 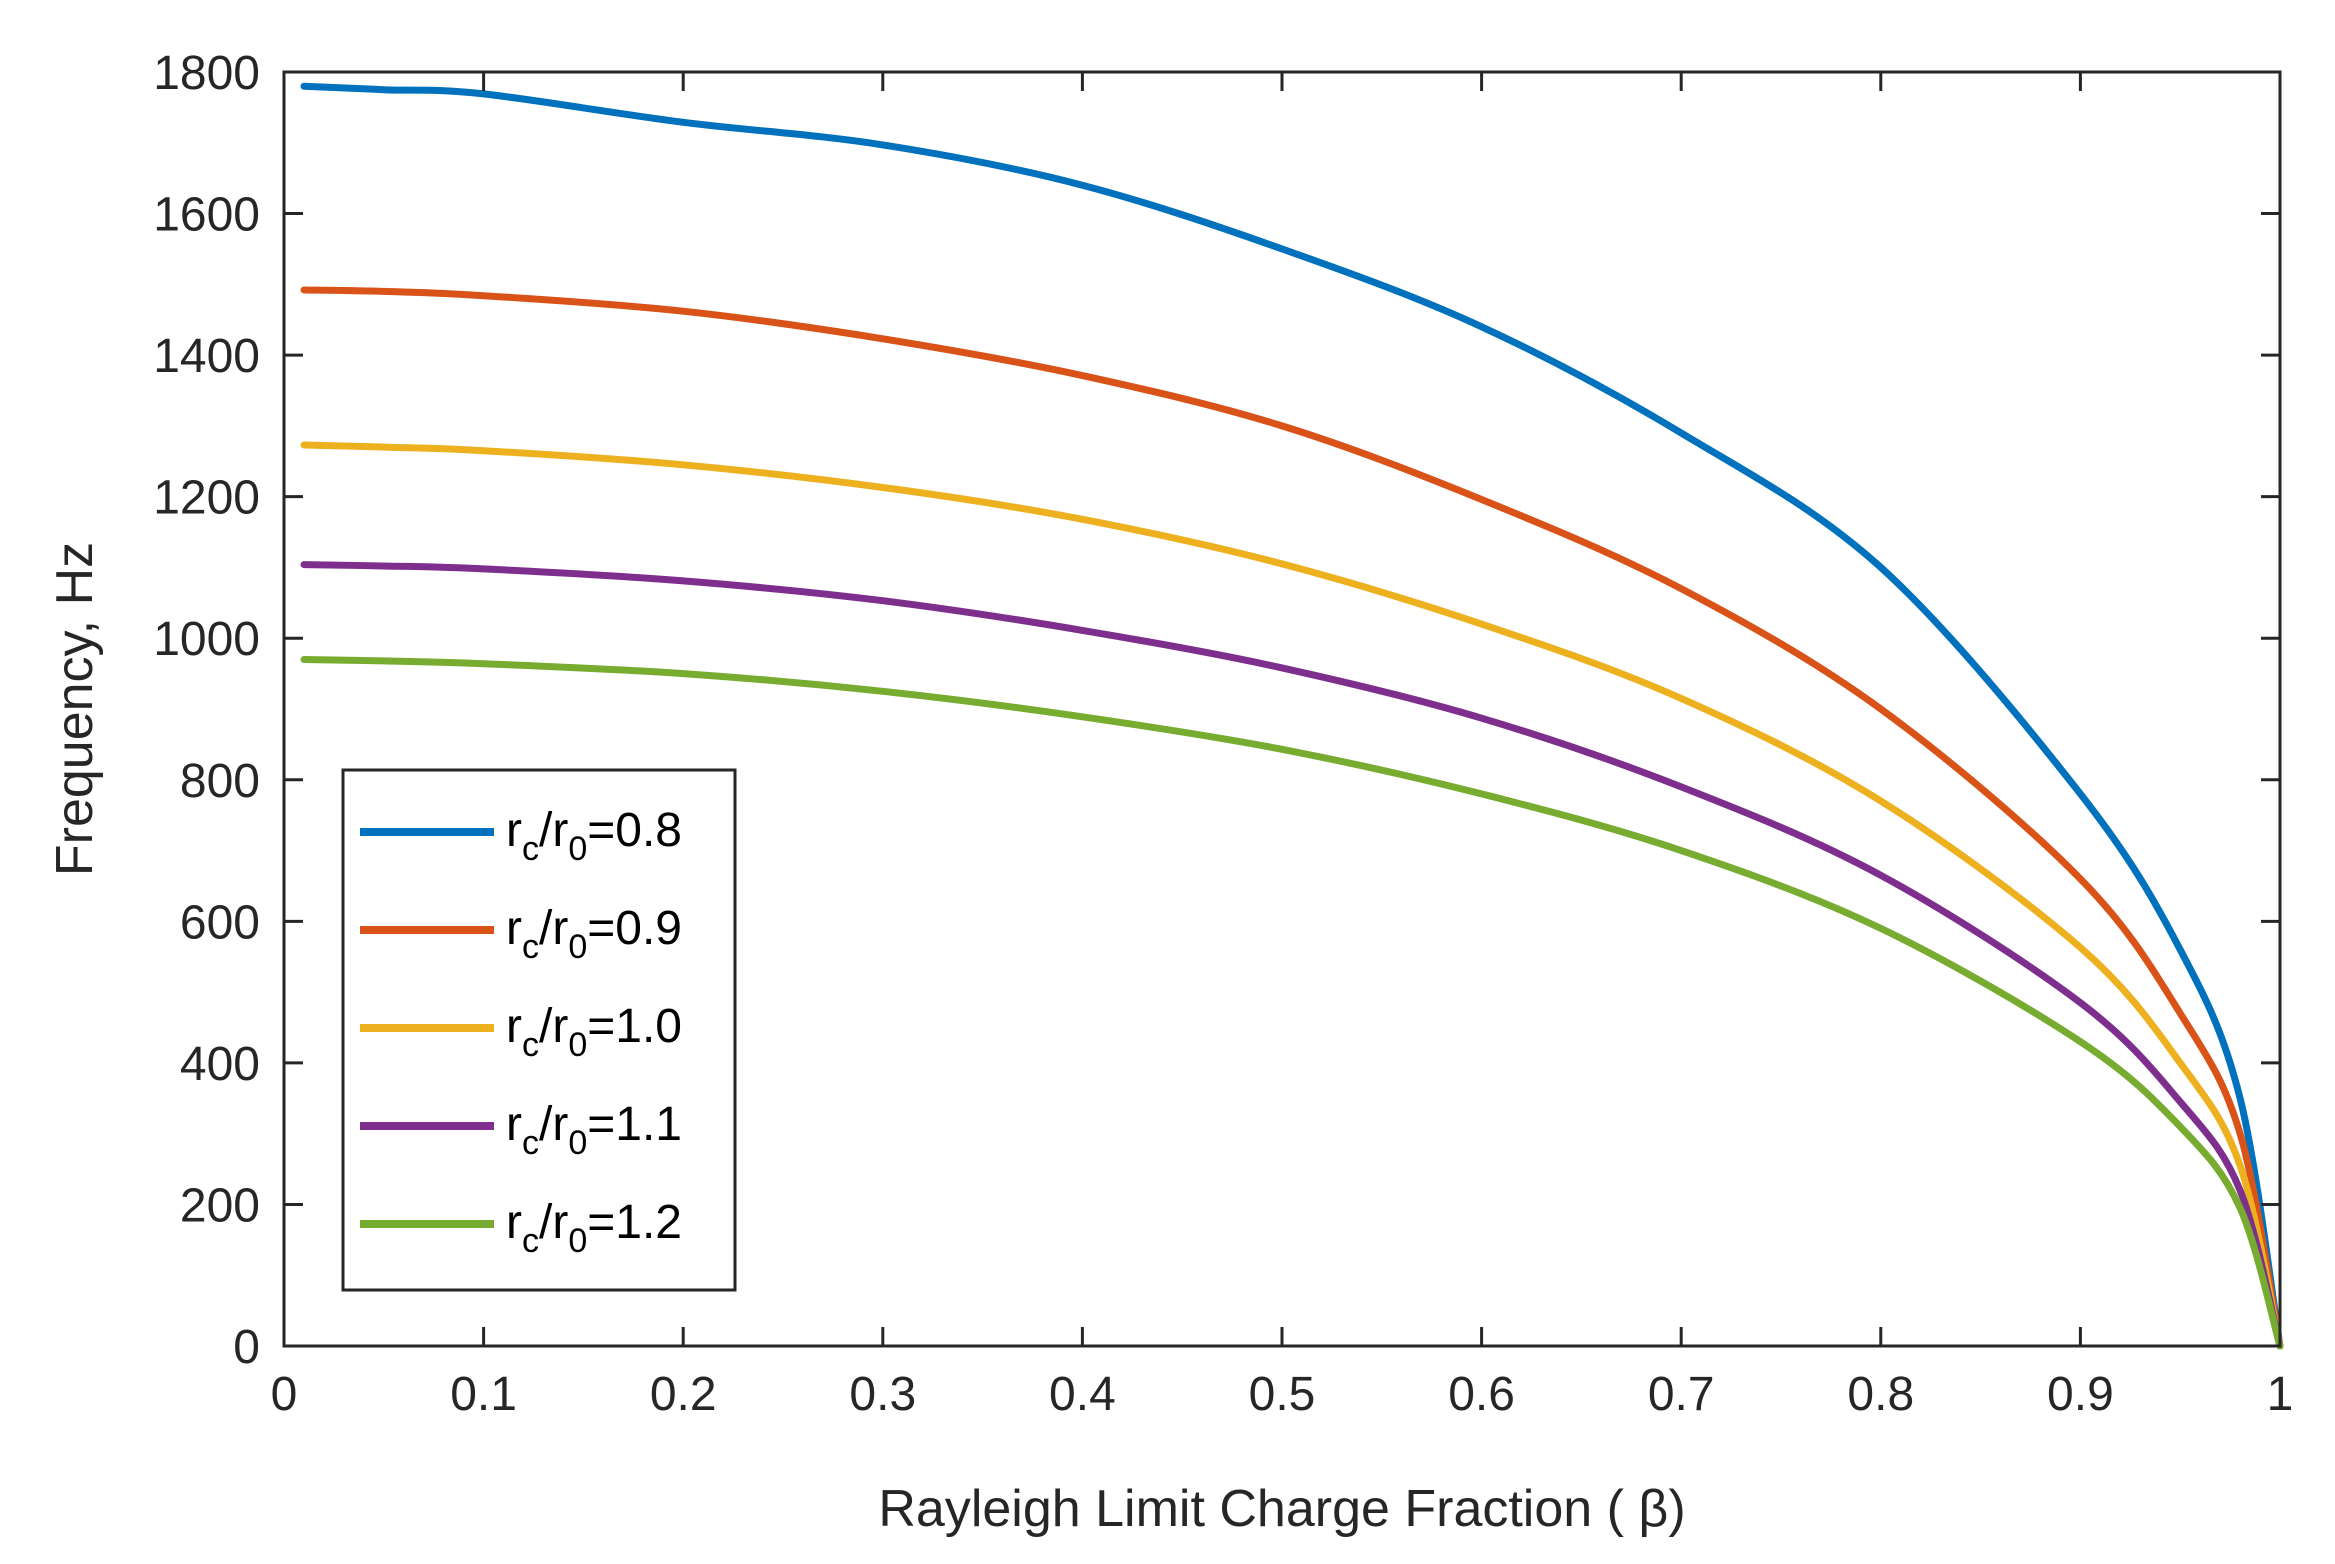 What do you see at coordinates (75, 709) in the screenshot?
I see `y-axis-label: Frequency, Hz` at bounding box center [75, 709].